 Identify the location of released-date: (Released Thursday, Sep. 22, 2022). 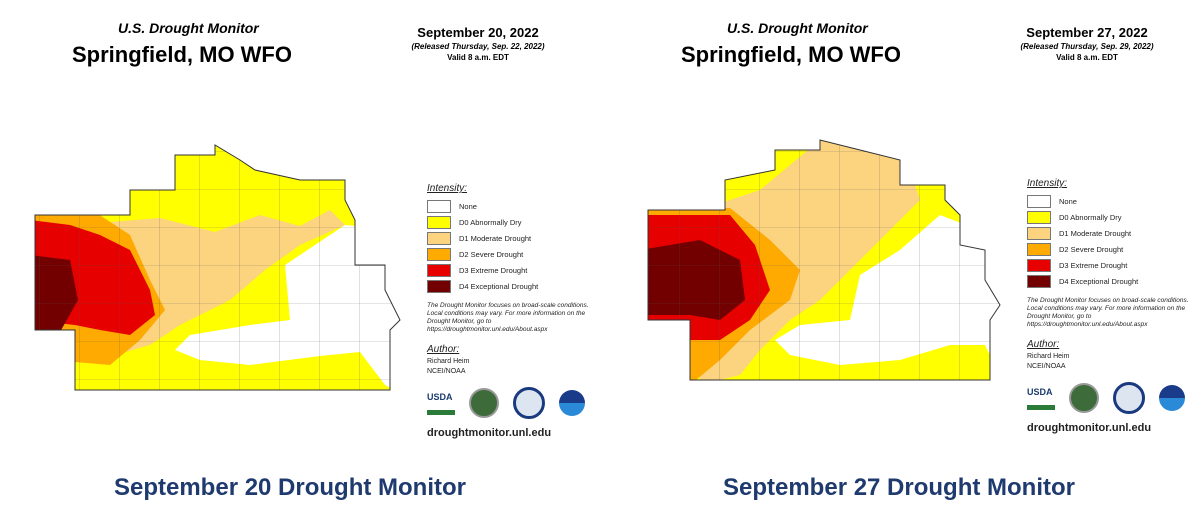
(478, 46).